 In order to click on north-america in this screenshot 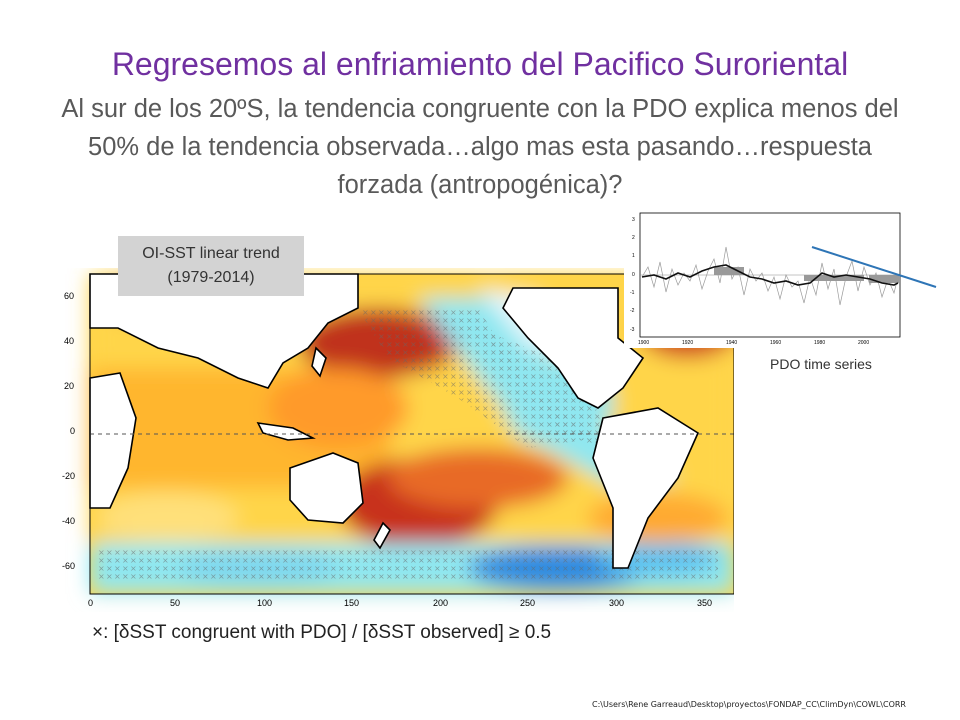, I will do `click(573, 348)`.